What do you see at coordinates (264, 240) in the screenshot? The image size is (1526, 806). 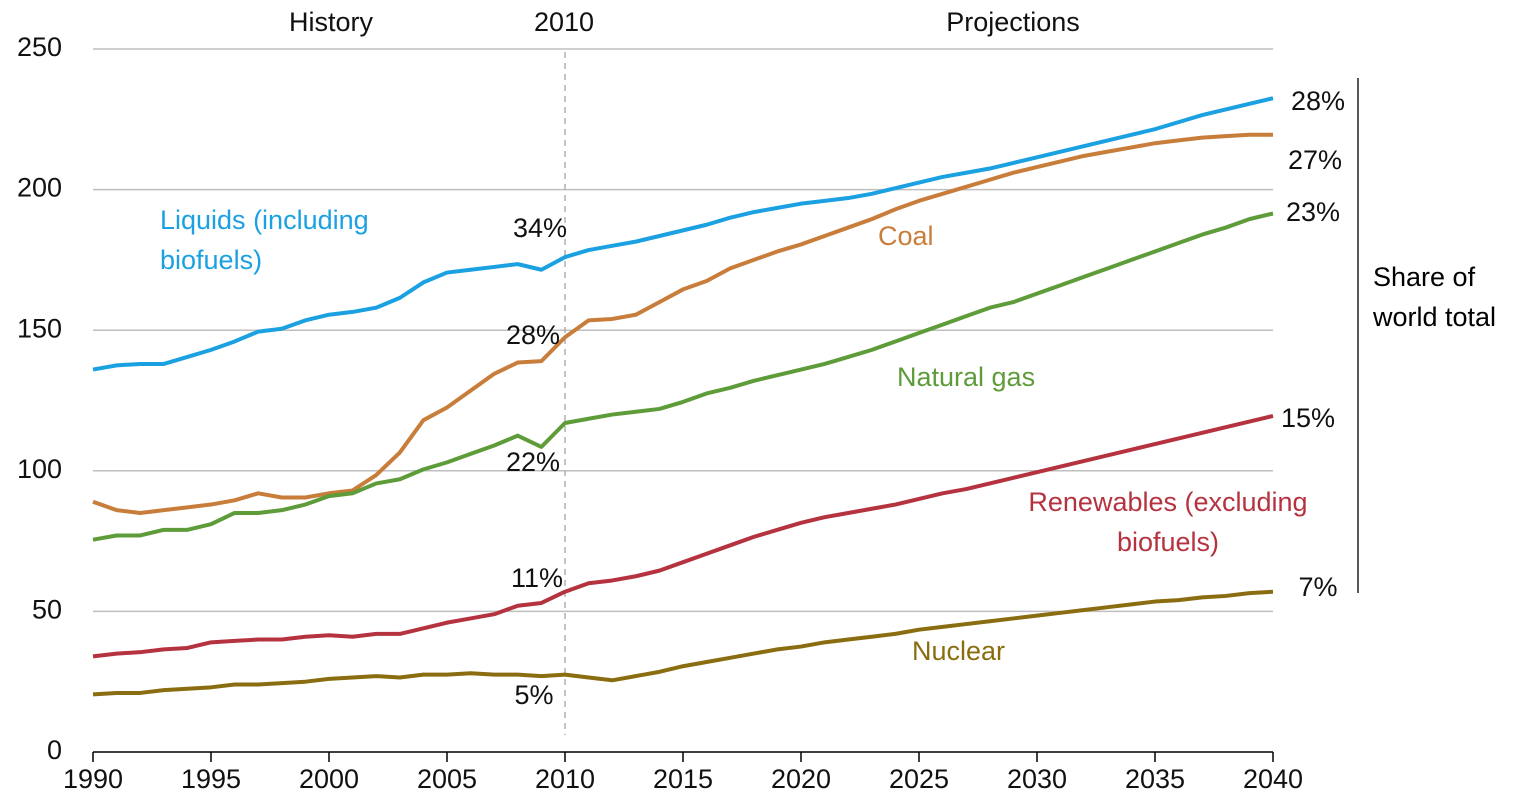 I see `series-label: Liquids (including biofuels)` at bounding box center [264, 240].